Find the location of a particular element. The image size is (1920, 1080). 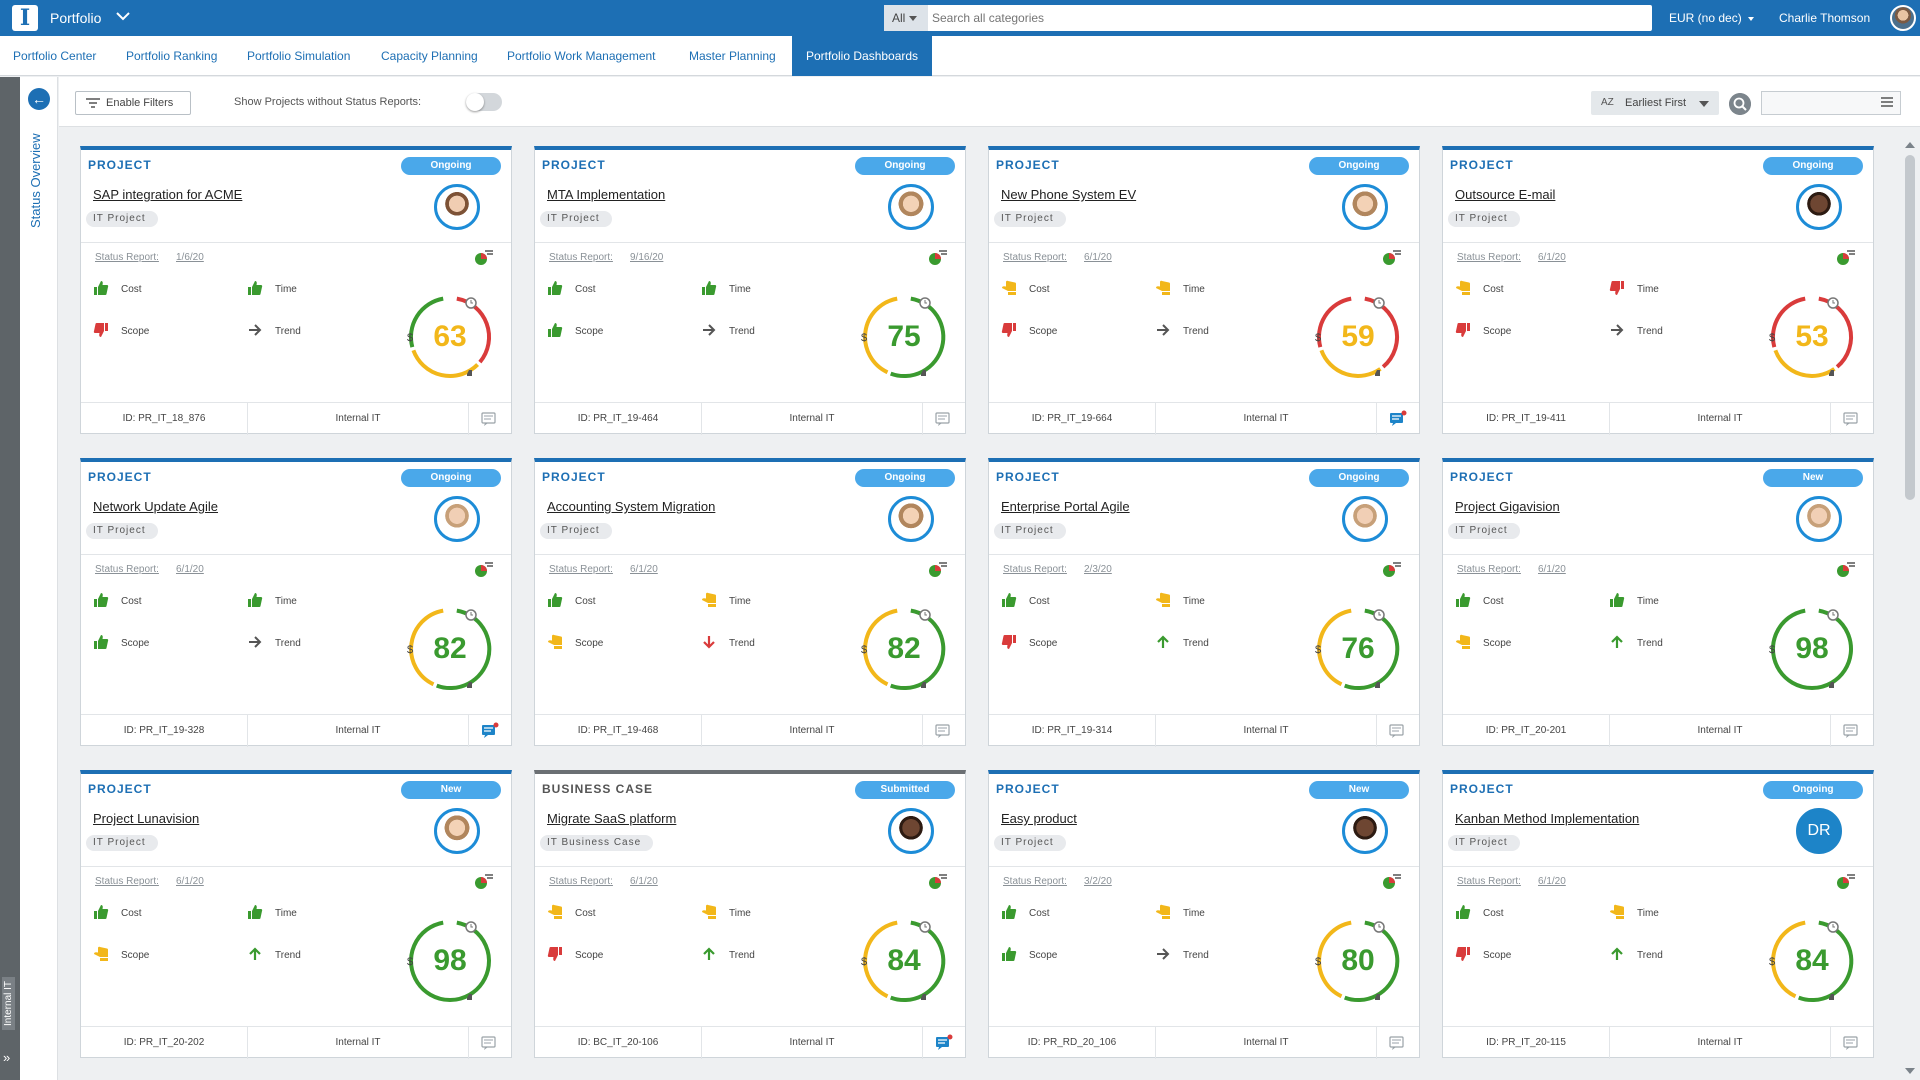

card-title-link: Project Gigavision is located at coordinates (1507, 506).